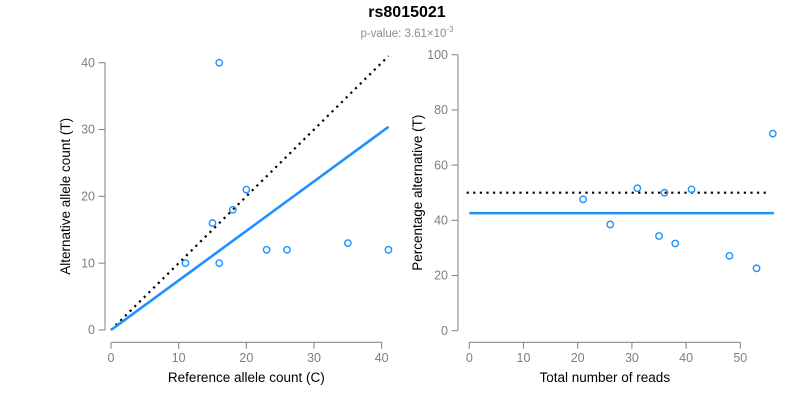 The image size is (800, 400). I want to click on y-tick-label: 10, so click(88, 263).